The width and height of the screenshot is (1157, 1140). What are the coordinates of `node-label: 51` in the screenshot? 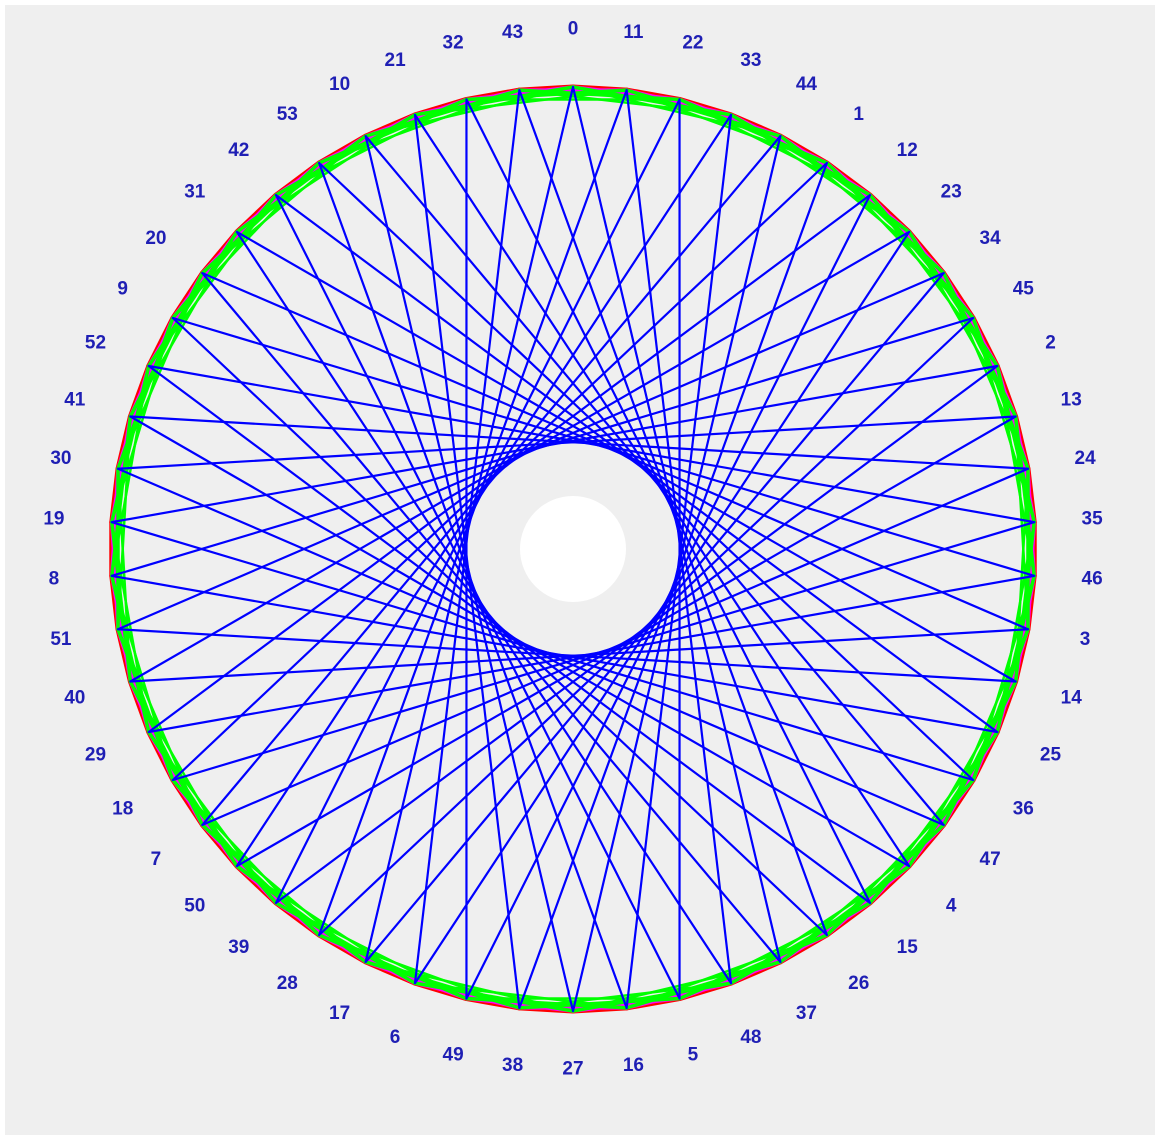 It's located at (61, 639).